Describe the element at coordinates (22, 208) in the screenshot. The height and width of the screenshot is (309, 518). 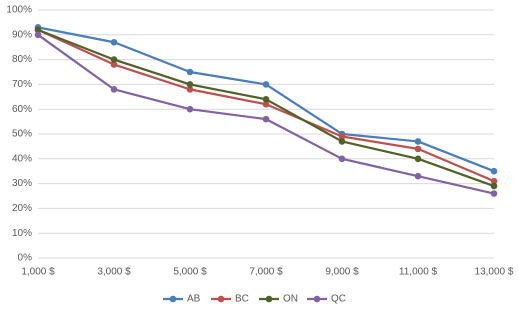
I see `y-tick-label: 20%` at that location.